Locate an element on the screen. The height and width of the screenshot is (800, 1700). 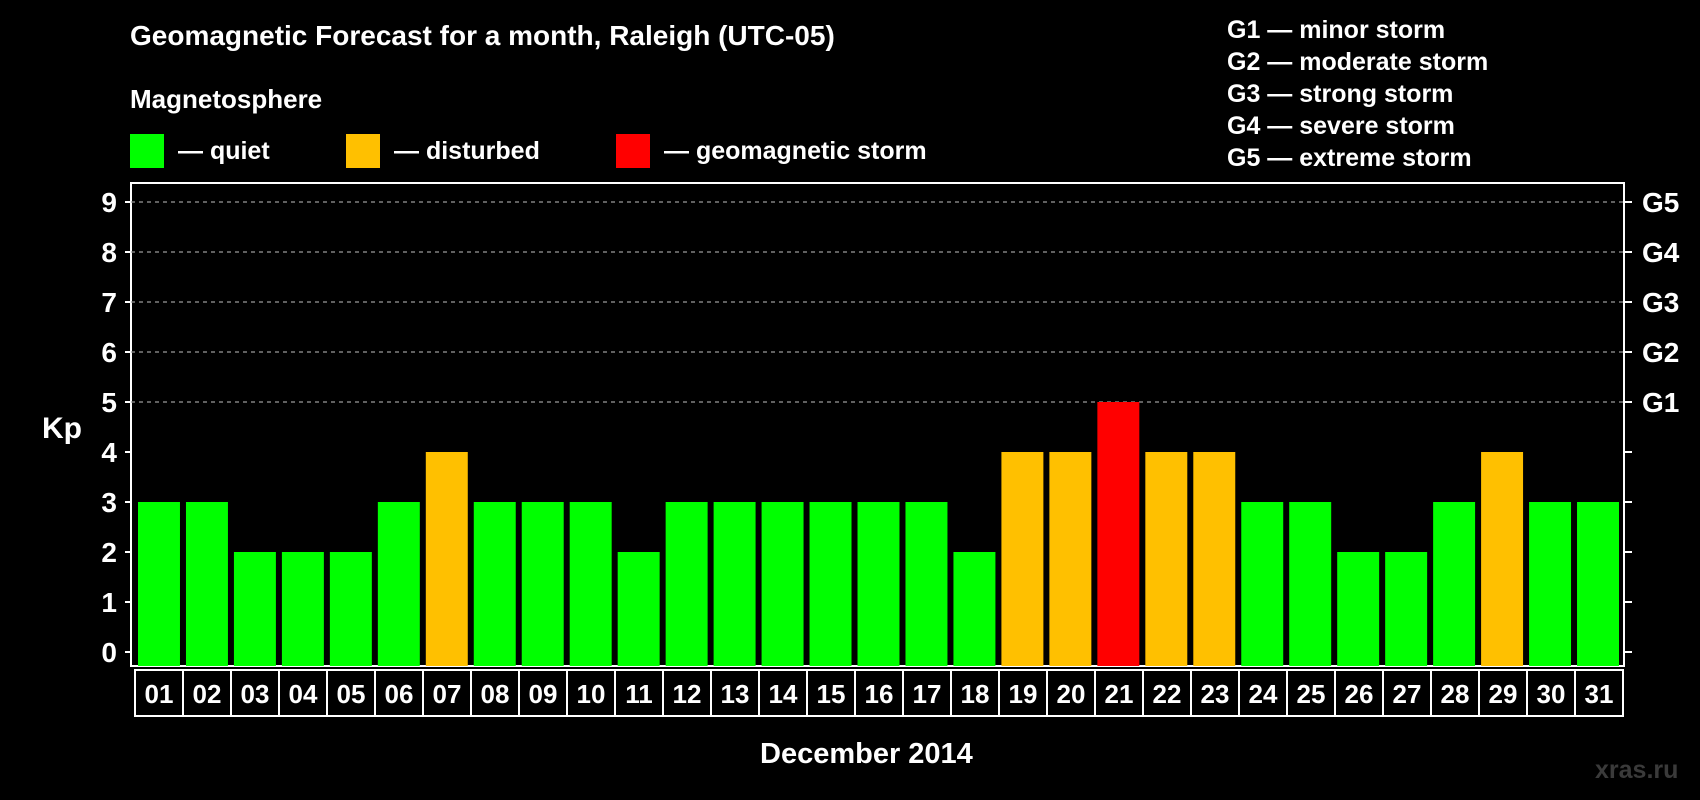
y-tick-label: 7 is located at coordinates (109, 302).